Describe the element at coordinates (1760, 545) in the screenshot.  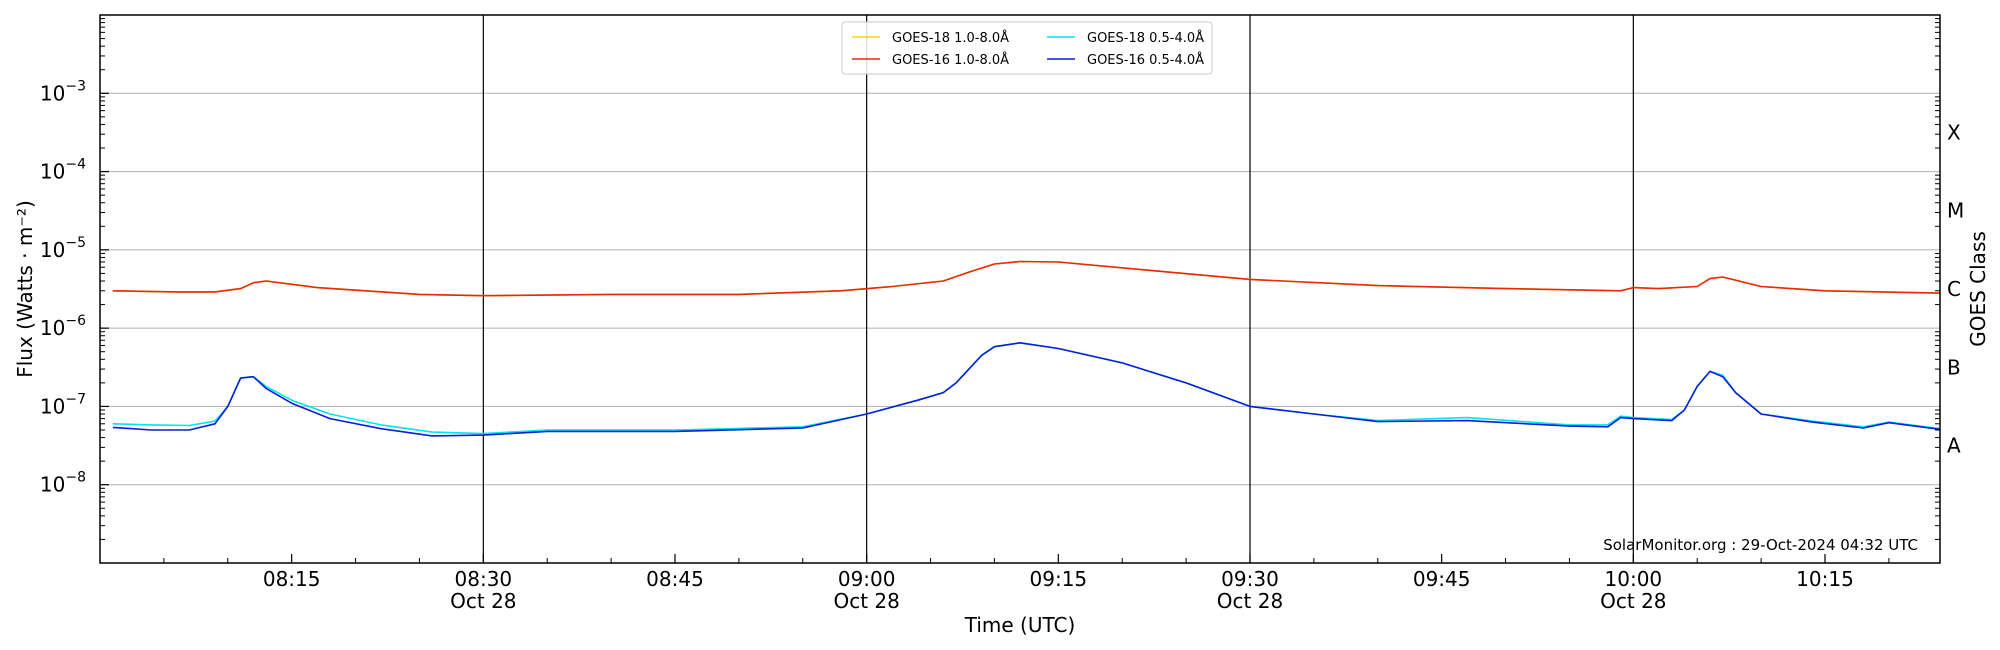
I see `source-annotation: SolarMonitor.org : 29-Oct-2024 04:32 UTC` at that location.